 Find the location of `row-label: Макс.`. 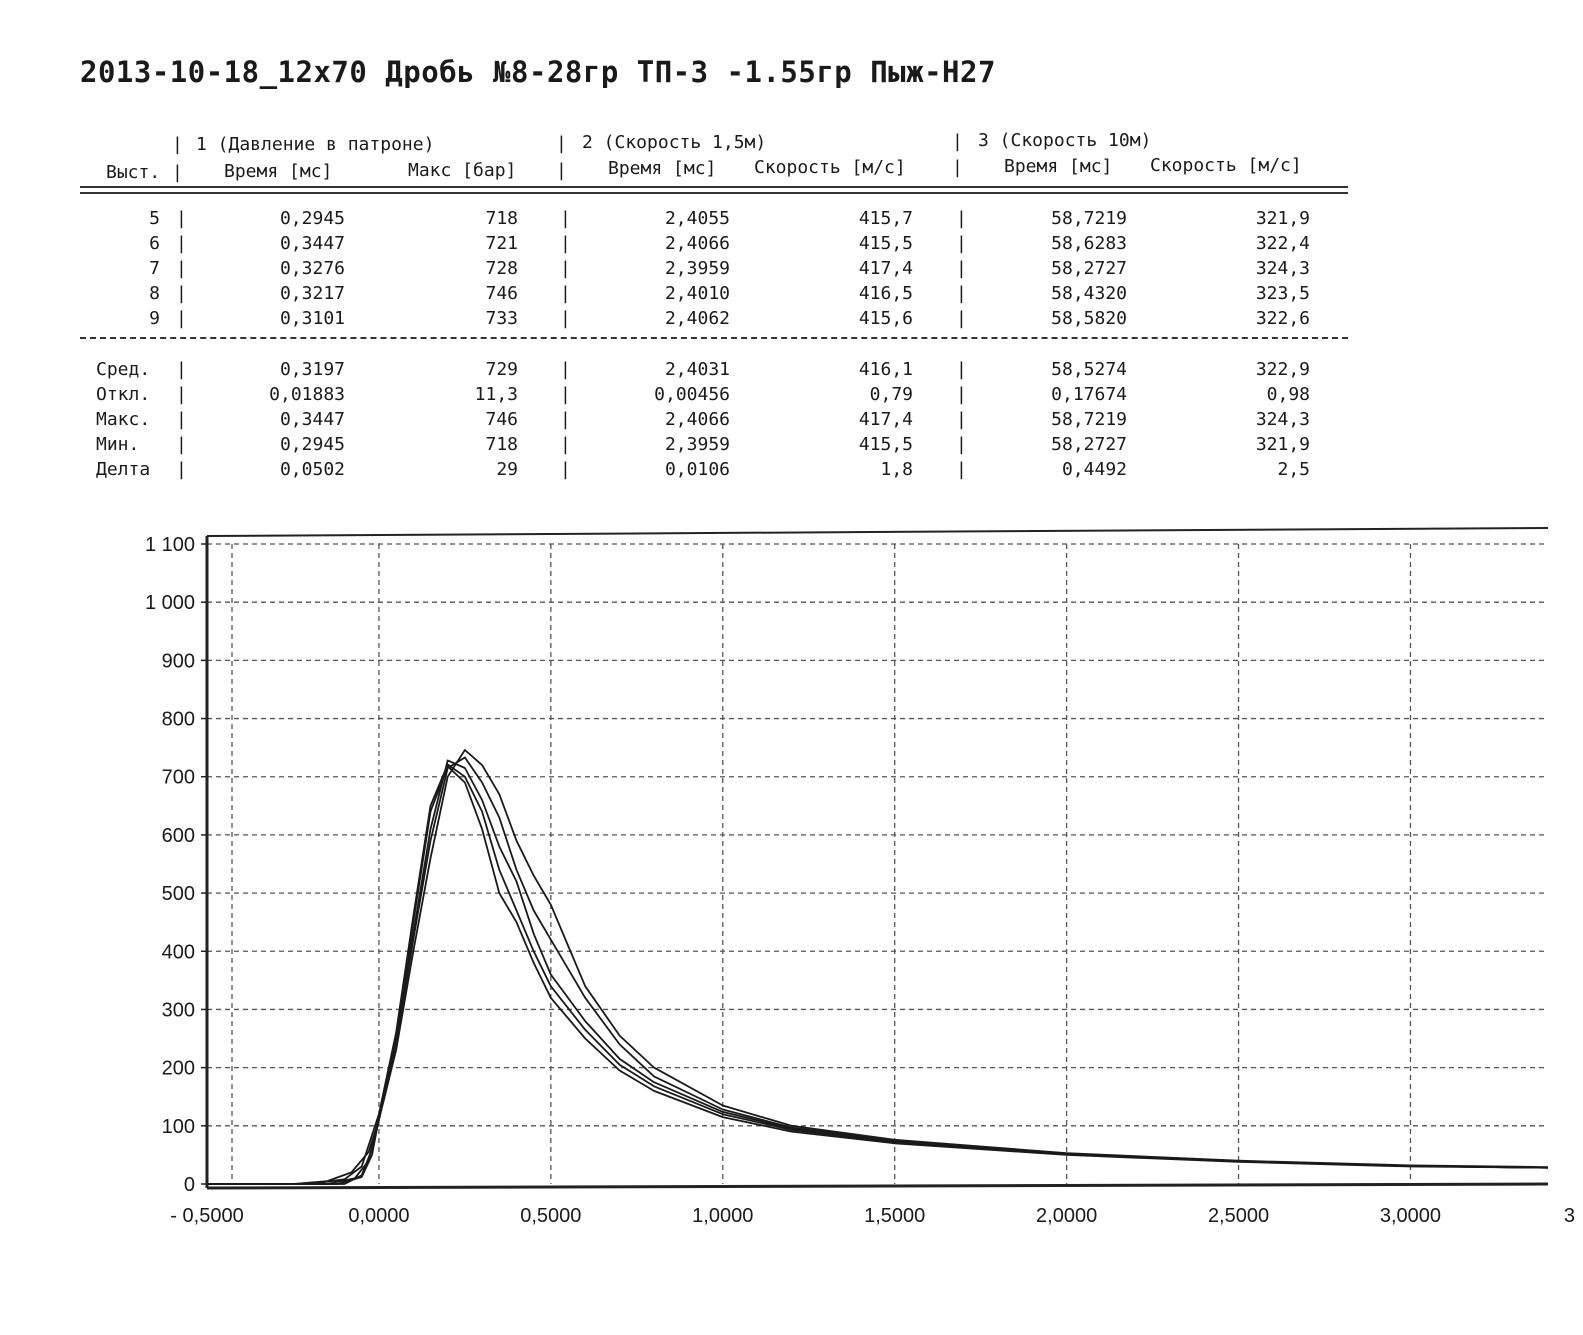

row-label: Макс. is located at coordinates (123, 419).